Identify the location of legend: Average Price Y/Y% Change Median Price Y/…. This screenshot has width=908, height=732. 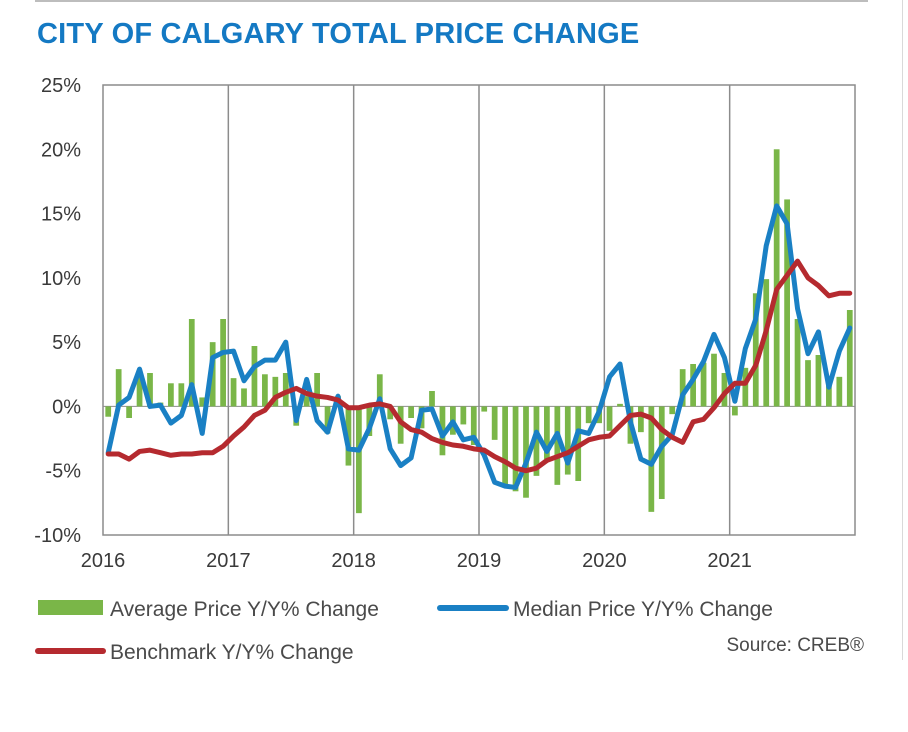
(404, 631).